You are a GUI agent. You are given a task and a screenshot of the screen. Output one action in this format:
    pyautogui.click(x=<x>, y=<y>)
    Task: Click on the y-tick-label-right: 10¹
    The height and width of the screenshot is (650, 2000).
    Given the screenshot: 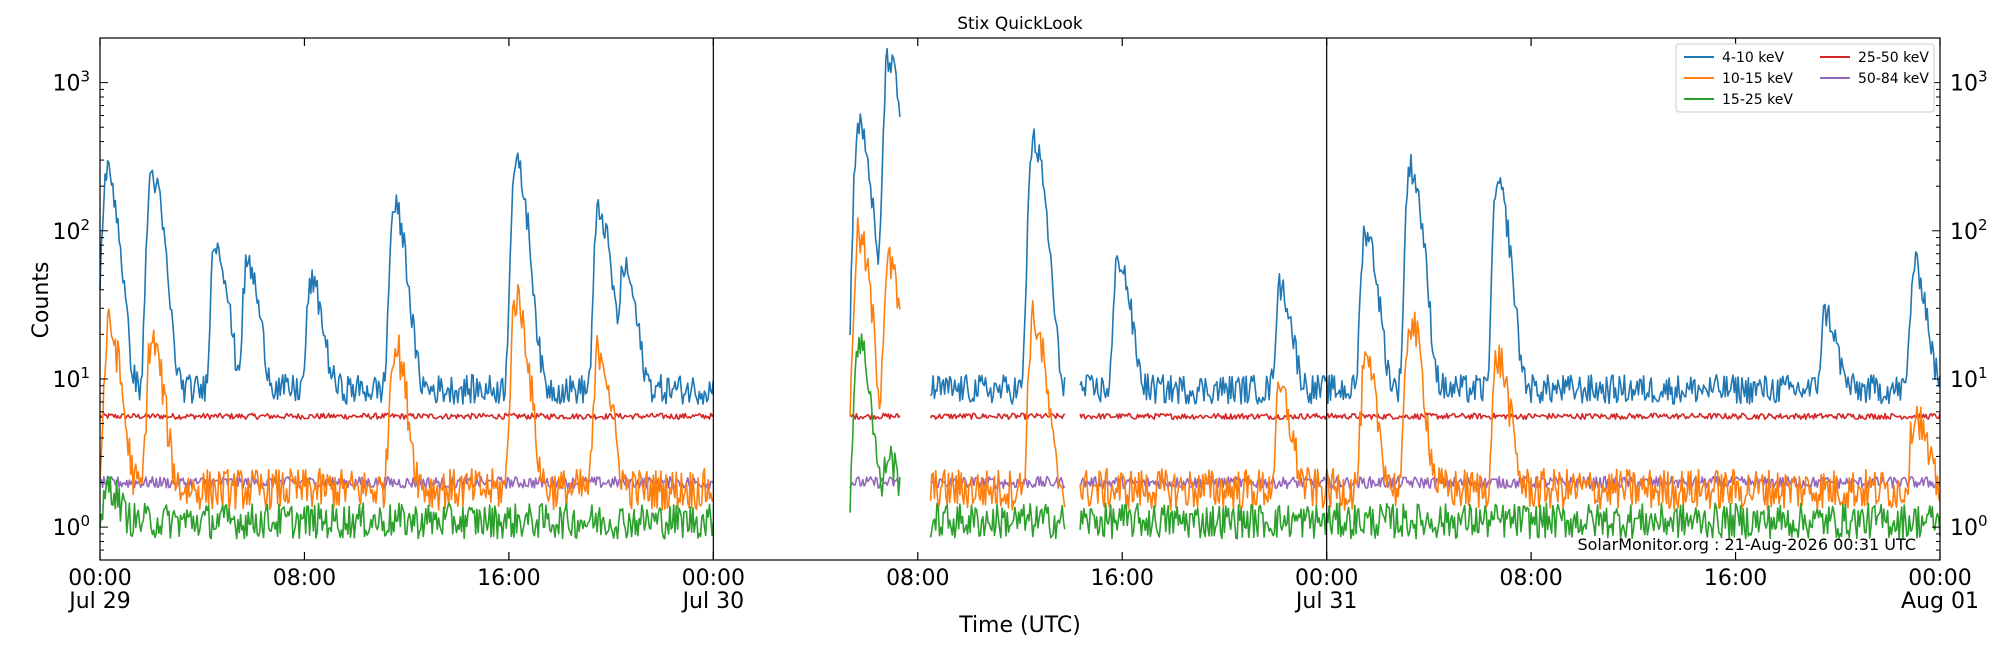 What is the action you would take?
    pyautogui.click(x=1969, y=378)
    